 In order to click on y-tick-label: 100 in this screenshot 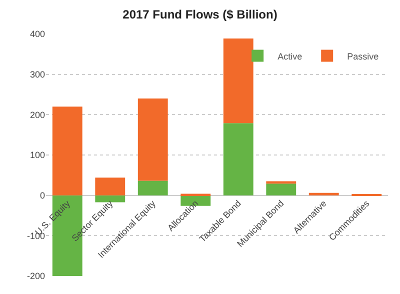, I will do `click(37, 155)`.